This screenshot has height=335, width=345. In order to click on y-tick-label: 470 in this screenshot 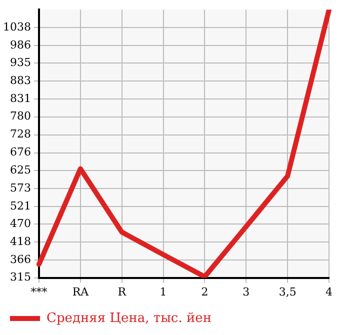, I will do `click(20, 223)`.